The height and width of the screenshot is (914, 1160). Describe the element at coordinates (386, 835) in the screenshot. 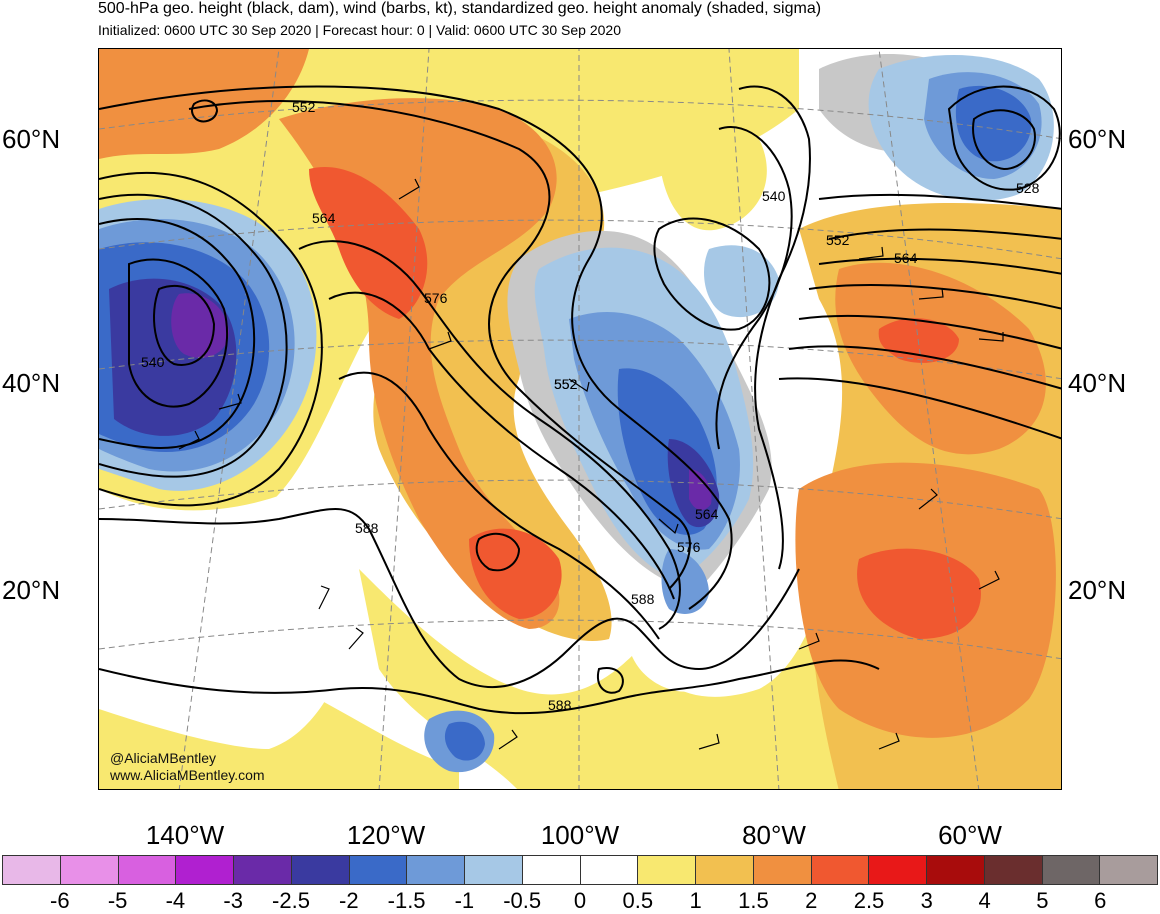

I see `lon-label-120w: 120°W` at that location.